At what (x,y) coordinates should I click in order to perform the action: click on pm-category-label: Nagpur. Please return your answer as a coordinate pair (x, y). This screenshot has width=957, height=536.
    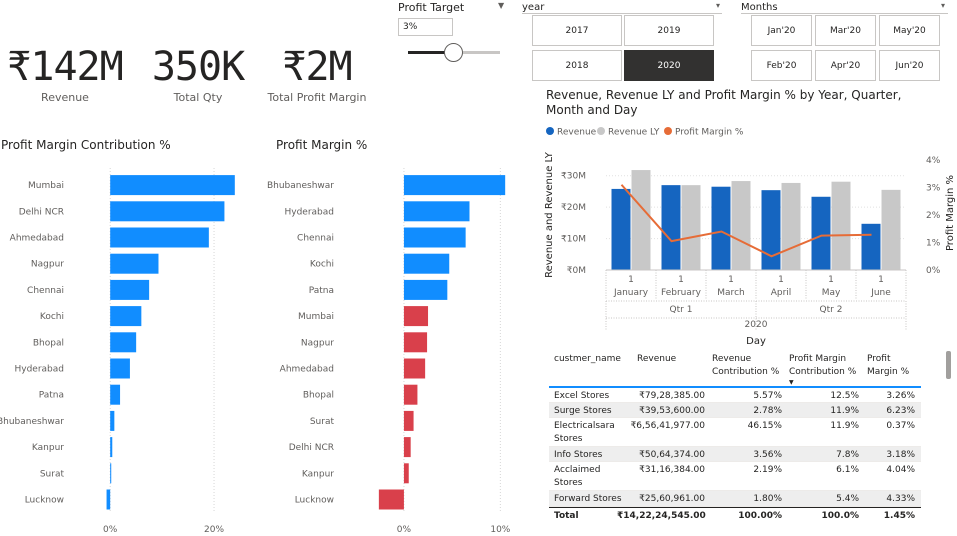
    Looking at the image, I should click on (317, 343).